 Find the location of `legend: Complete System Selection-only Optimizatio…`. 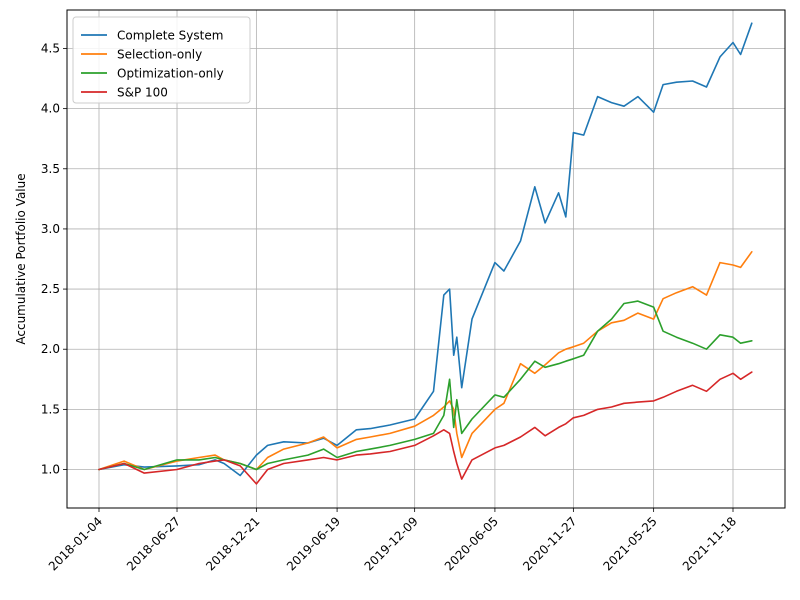

legend: Complete System Selection-only Optimizatio… is located at coordinates (161, 60).